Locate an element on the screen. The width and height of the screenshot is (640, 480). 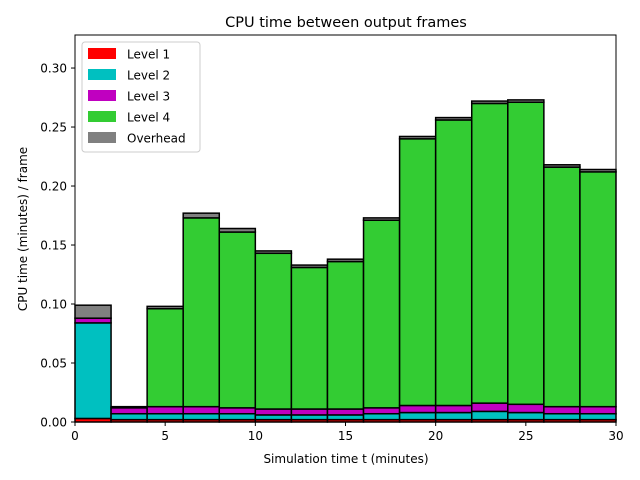
y-tick-label: 0.05 is located at coordinates (53, 364).